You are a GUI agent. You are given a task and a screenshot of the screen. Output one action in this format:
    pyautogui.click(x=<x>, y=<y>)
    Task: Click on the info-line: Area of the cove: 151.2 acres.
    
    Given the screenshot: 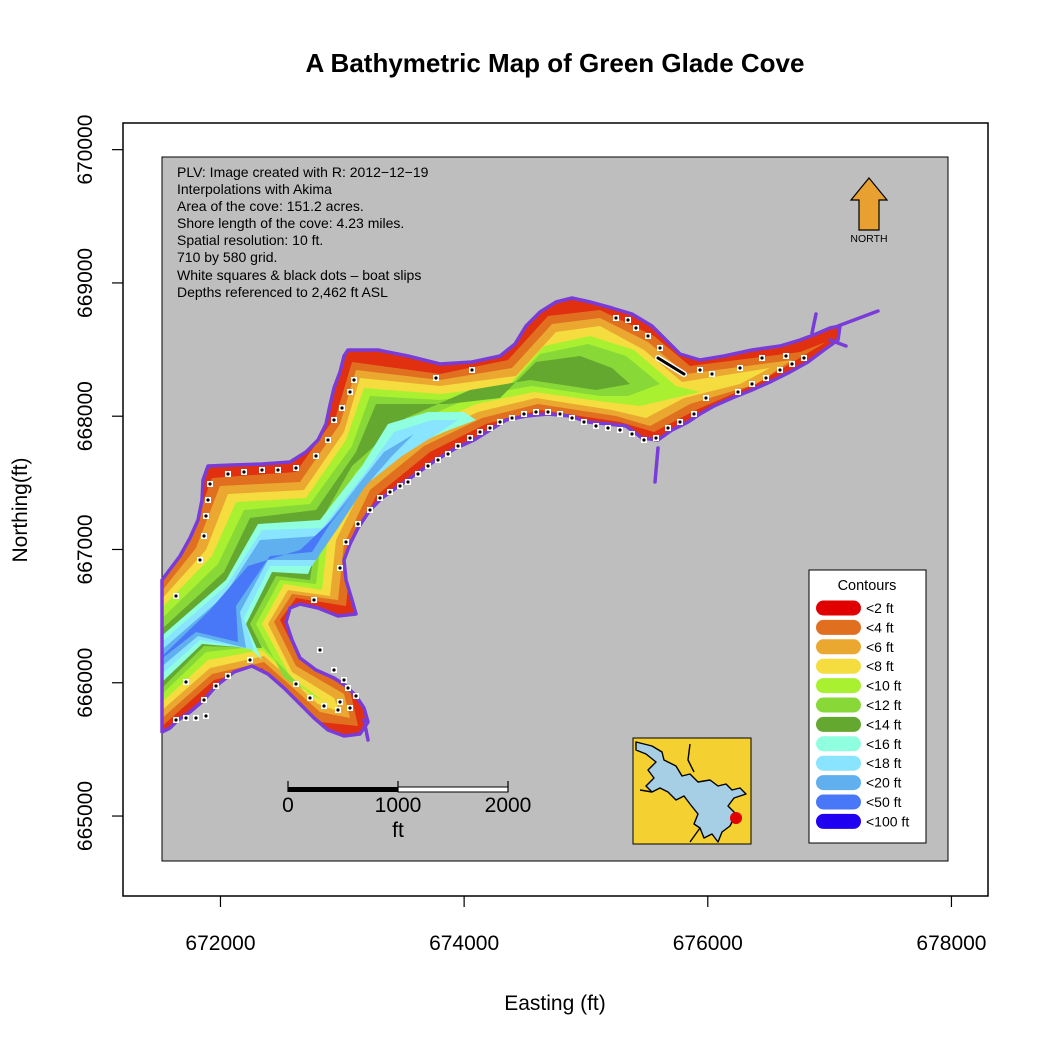 What is the action you would take?
    pyautogui.click(x=270, y=206)
    